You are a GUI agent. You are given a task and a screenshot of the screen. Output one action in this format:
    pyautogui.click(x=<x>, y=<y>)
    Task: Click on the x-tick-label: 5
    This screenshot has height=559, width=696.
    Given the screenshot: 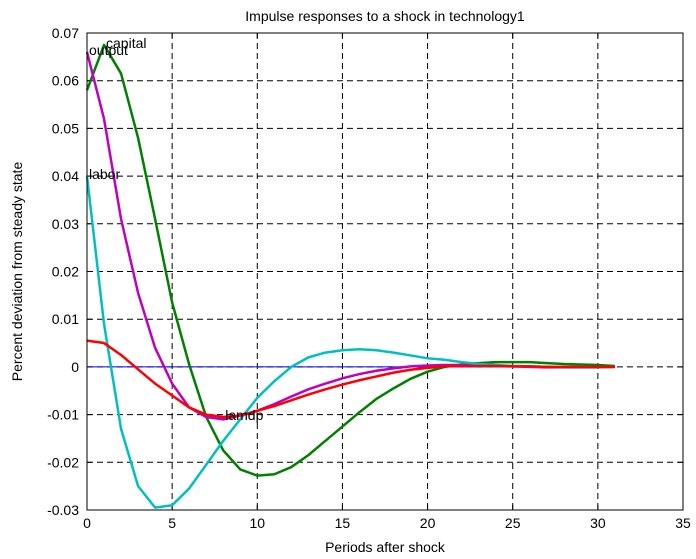 What is the action you would take?
    pyautogui.click(x=172, y=523)
    